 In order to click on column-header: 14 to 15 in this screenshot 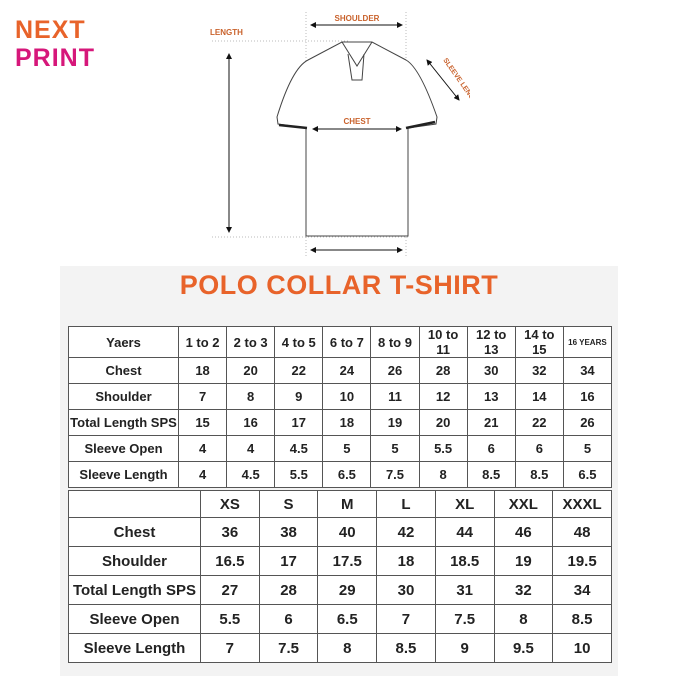, I will do `click(539, 342)`.